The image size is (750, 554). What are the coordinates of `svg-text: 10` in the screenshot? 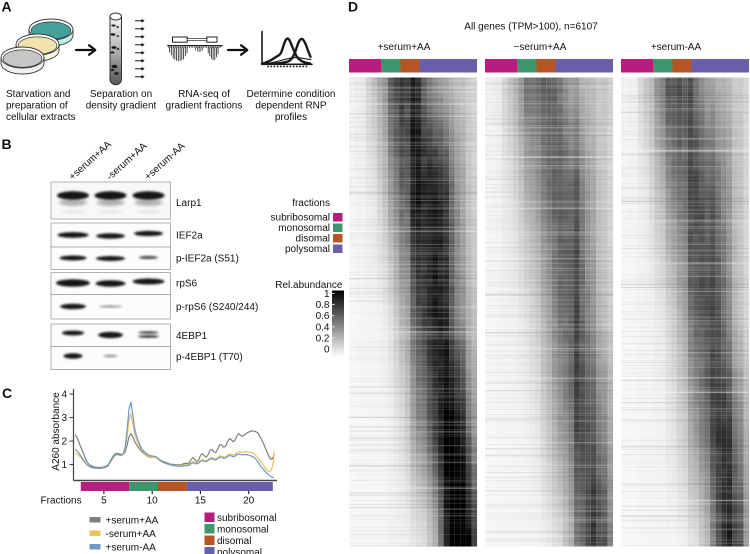 It's located at (153, 501).